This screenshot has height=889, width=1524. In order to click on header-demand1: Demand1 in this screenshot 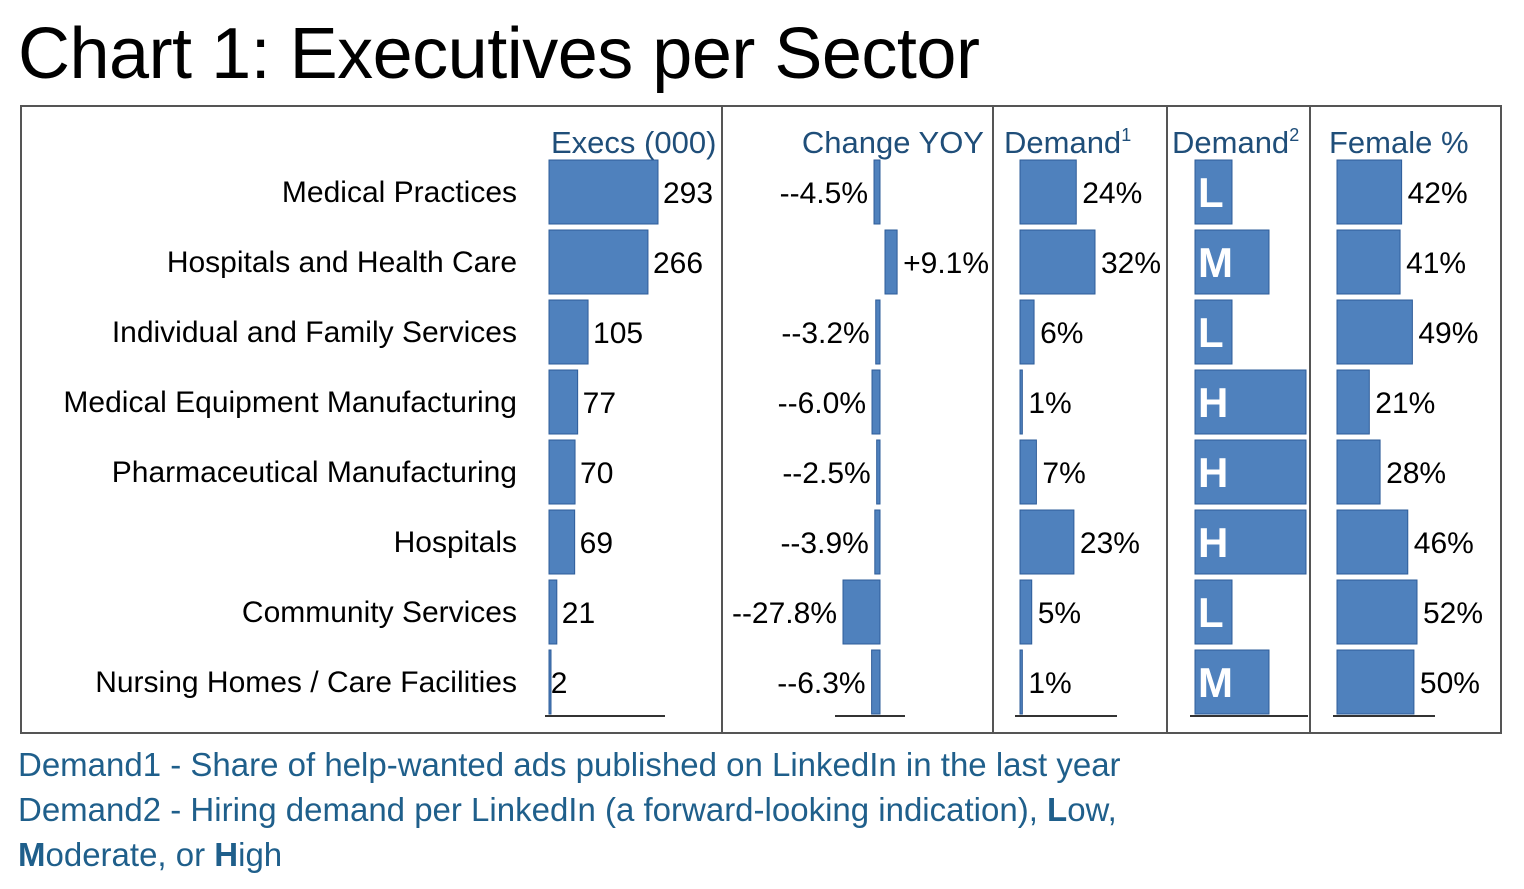, I will do `click(1067, 142)`.